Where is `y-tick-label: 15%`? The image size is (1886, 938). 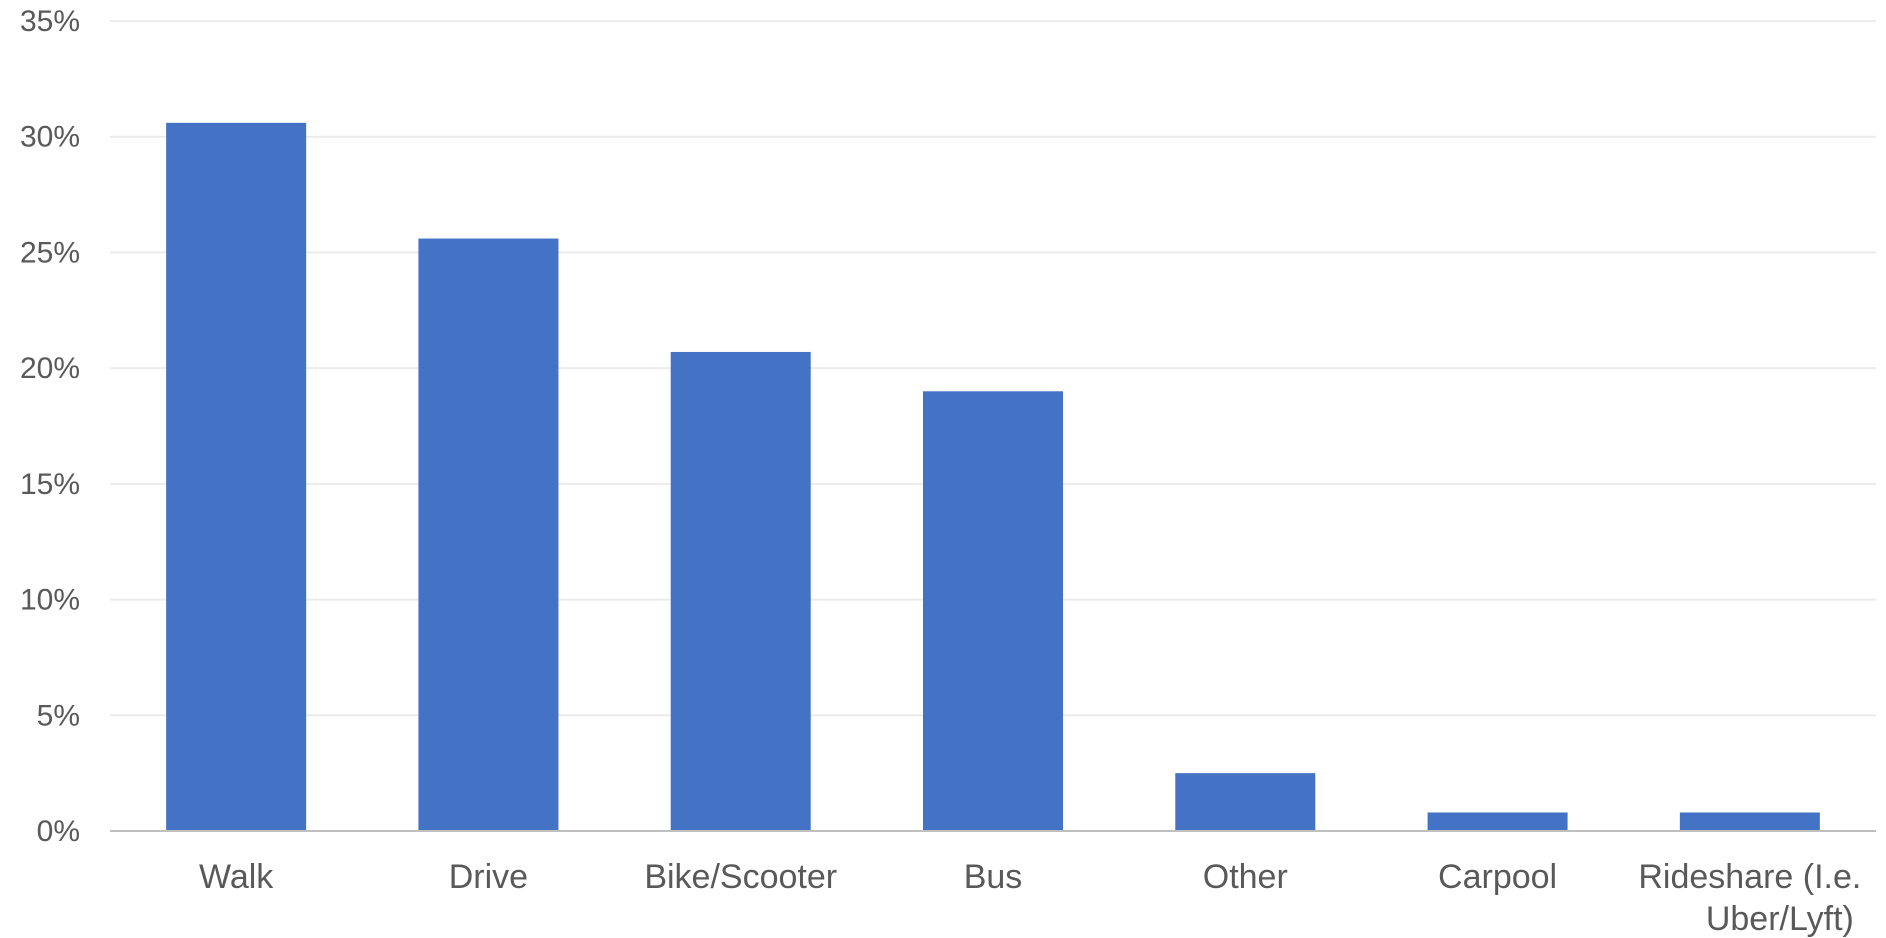
y-tick-label: 15% is located at coordinates (50, 484).